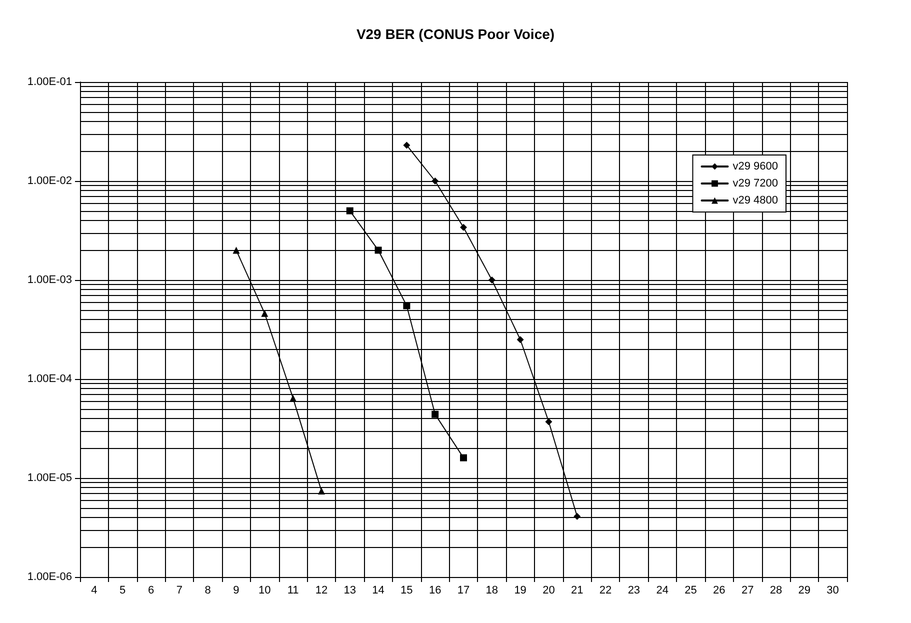  Describe the element at coordinates (776, 590) in the screenshot. I see `x-tick-label: 28` at that location.